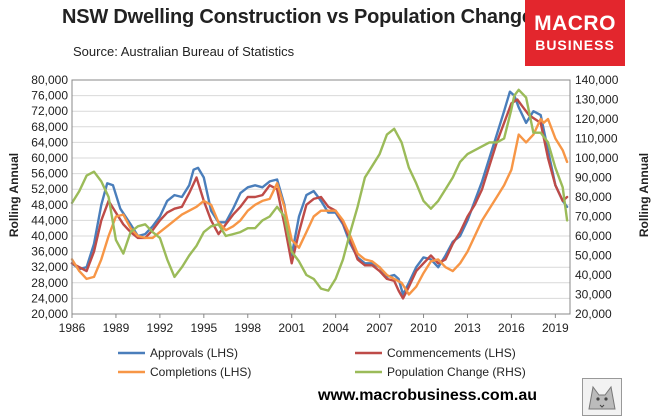 This screenshot has width=660, height=420. Describe the element at coordinates (247, 328) in the screenshot. I see `x-tick-label: 1998` at that location.